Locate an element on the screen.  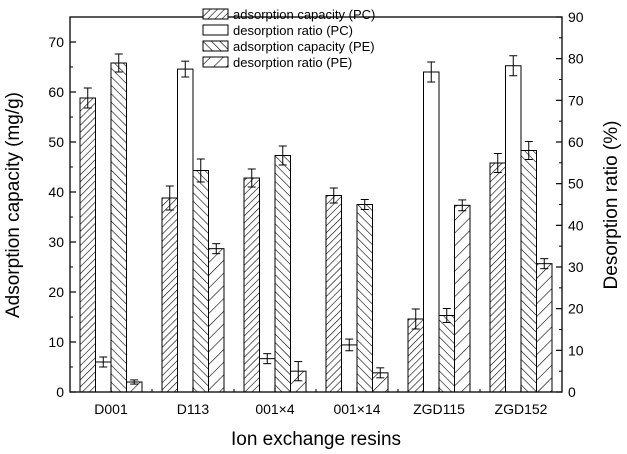
x-tick-label-3: 001×4 is located at coordinates (275, 409).